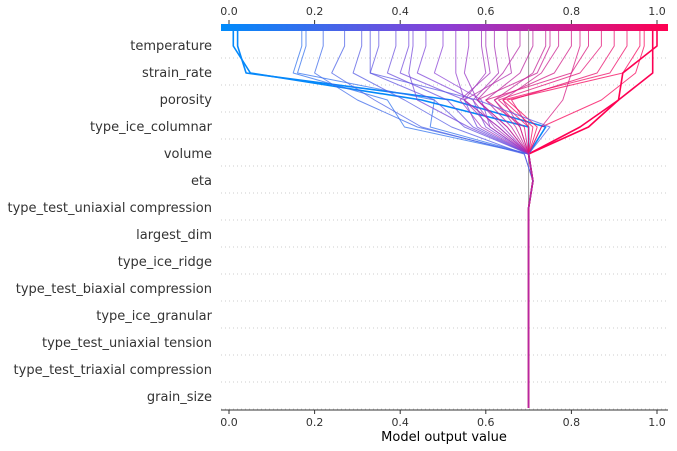 The image size is (677, 451). What do you see at coordinates (113, 370) in the screenshot?
I see `feature-label-12: type_test_triaxial compression` at bounding box center [113, 370].